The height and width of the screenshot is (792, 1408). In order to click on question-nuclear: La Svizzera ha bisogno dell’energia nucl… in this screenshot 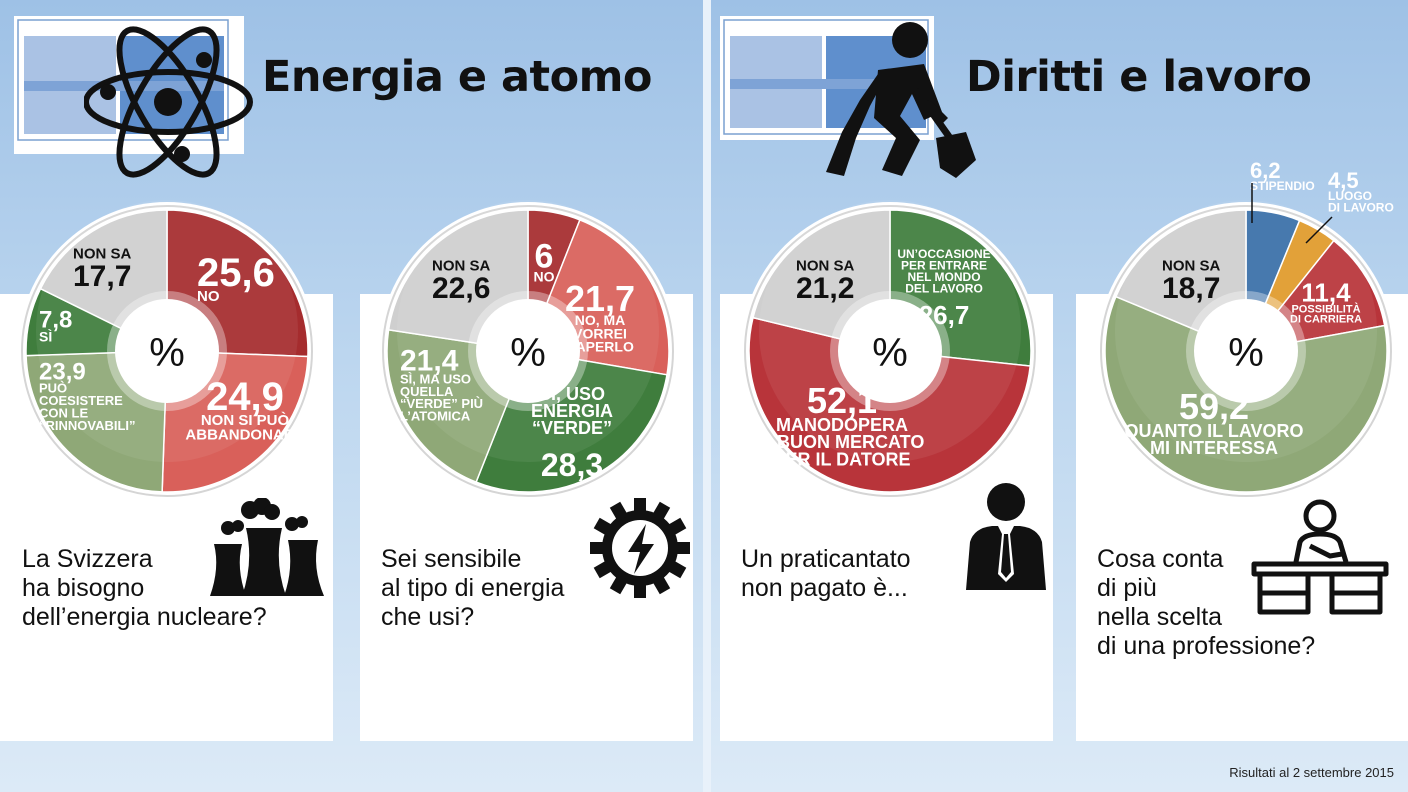, I will do `click(172, 588)`.